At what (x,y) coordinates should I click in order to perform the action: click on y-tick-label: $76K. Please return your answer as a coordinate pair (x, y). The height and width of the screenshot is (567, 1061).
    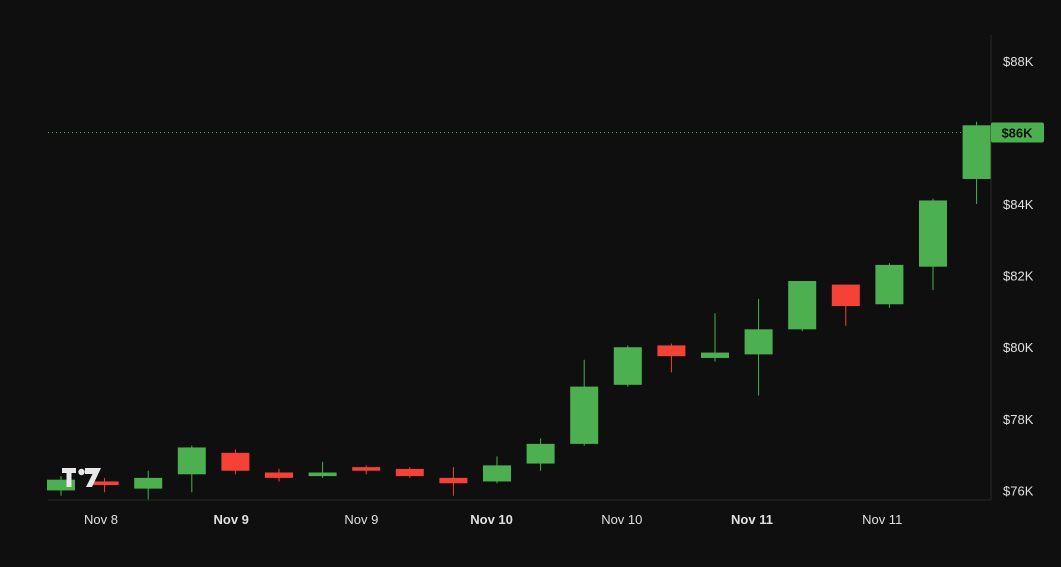
    Looking at the image, I should click on (1018, 490).